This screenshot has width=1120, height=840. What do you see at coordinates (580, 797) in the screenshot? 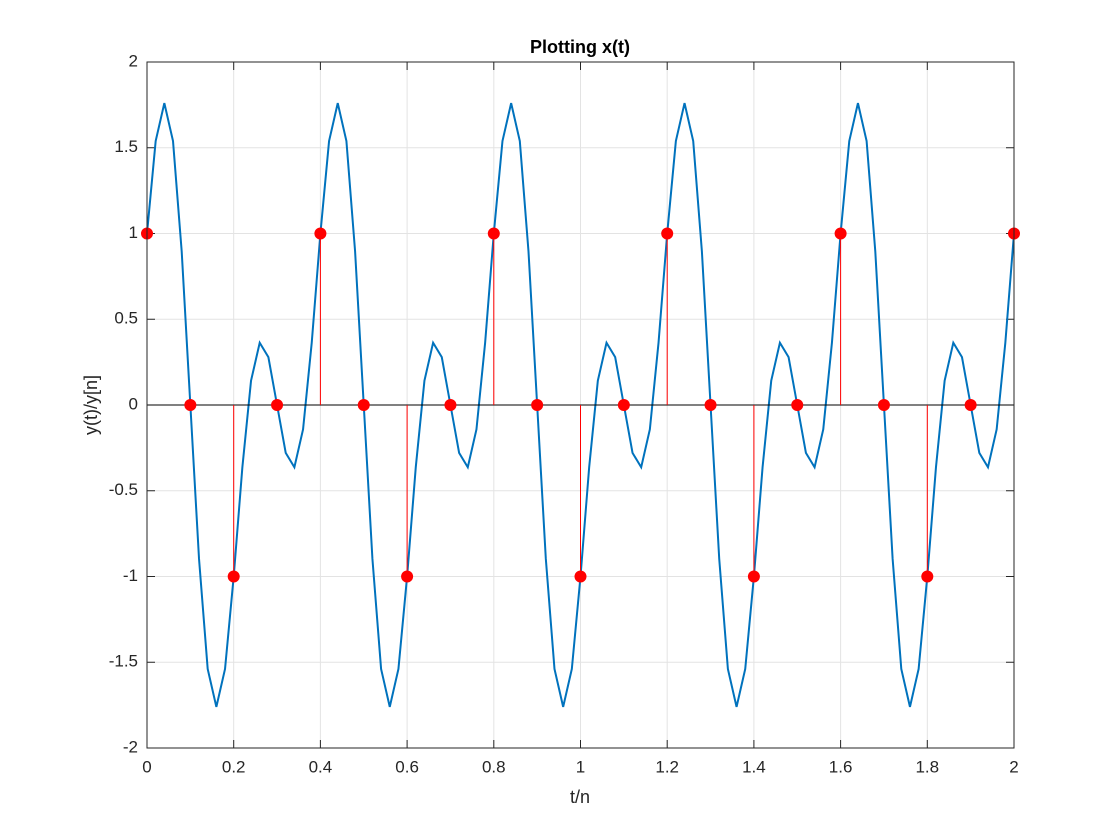
I see `x-axis-label: t/n` at bounding box center [580, 797].